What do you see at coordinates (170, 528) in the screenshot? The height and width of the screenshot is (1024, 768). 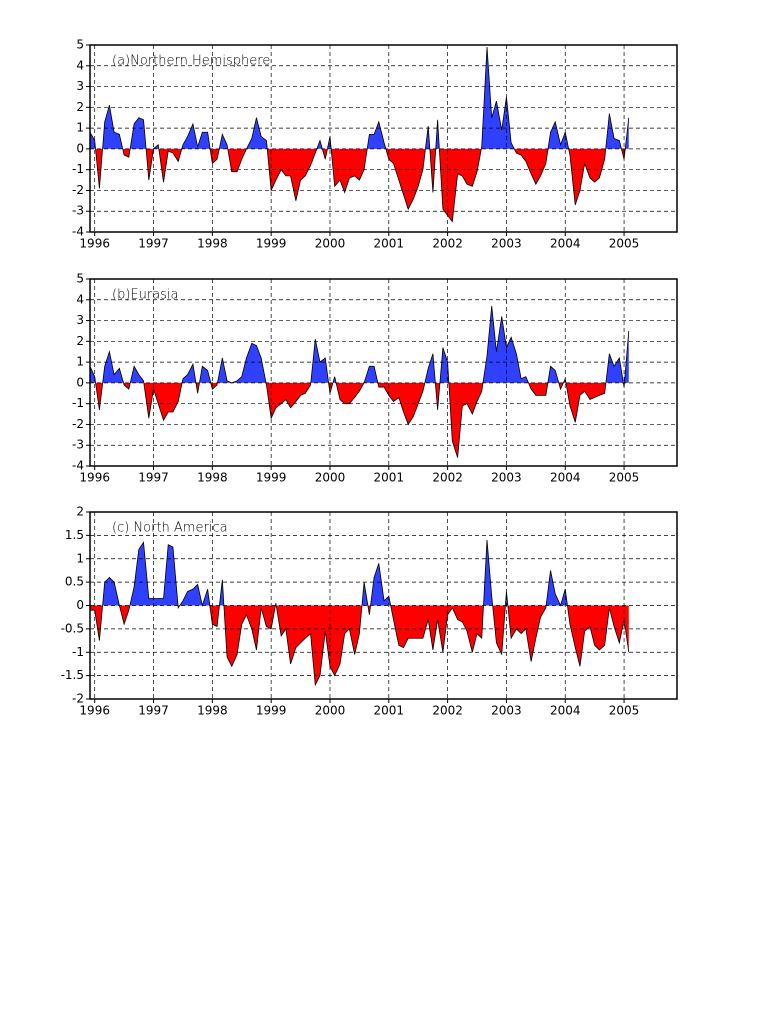 I see `panel-title: (c) North America` at bounding box center [170, 528].